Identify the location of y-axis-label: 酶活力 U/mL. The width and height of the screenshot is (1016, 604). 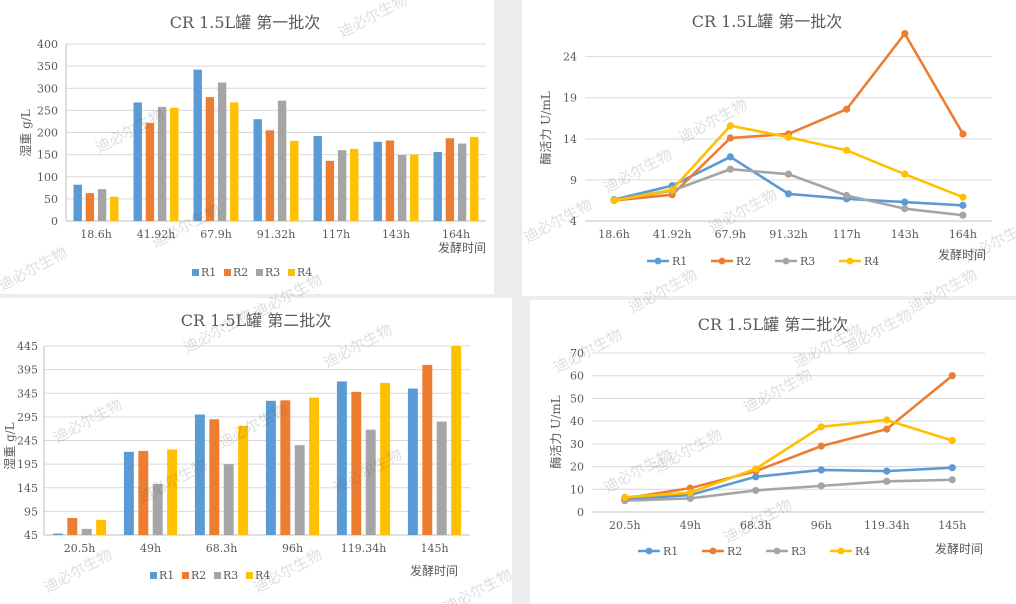
(555, 431).